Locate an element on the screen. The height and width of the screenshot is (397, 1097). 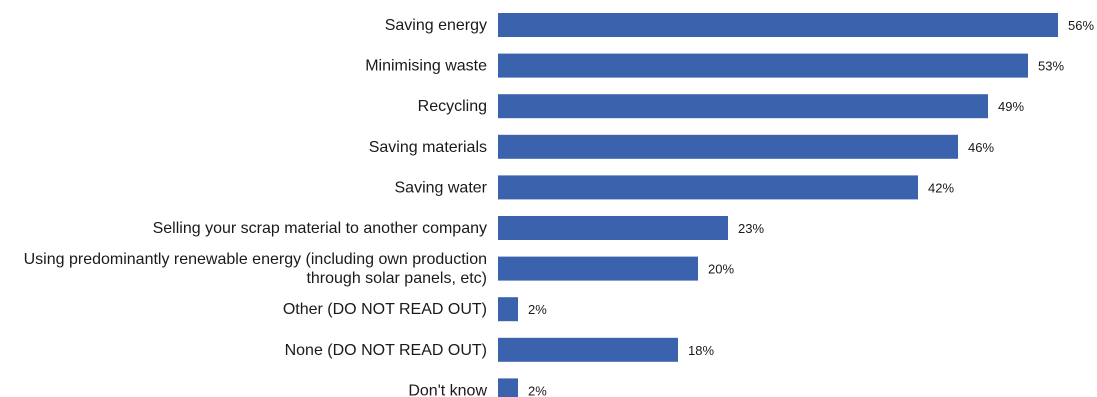
value-label-6: 20% is located at coordinates (721, 269).